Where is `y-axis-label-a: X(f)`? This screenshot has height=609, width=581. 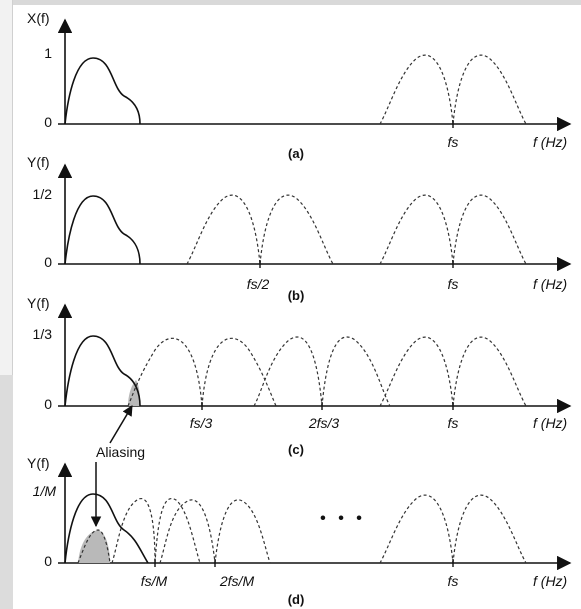
y-axis-label-a: X(f) is located at coordinates (38, 18).